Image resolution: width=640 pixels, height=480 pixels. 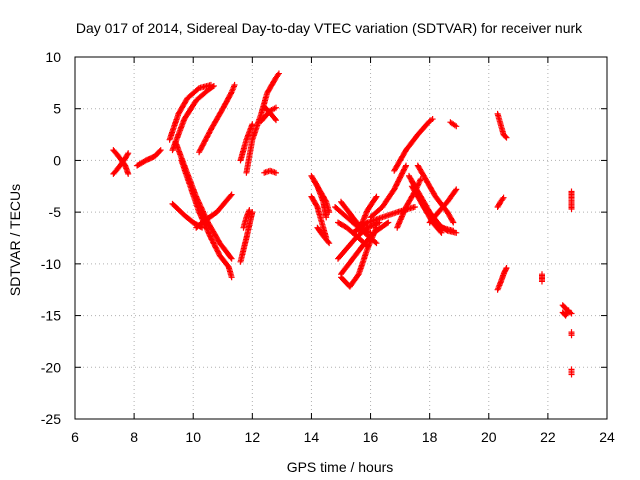 What do you see at coordinates (193, 437) in the screenshot?
I see `x-tick-label: 10` at bounding box center [193, 437].